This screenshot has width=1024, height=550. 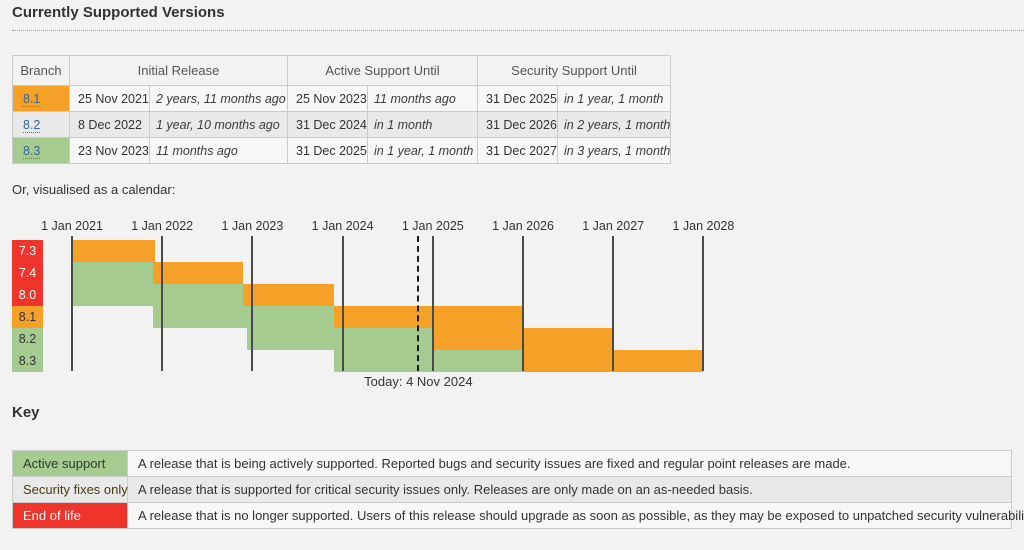 I want to click on key-label-active: Active support, so click(x=70, y=463).